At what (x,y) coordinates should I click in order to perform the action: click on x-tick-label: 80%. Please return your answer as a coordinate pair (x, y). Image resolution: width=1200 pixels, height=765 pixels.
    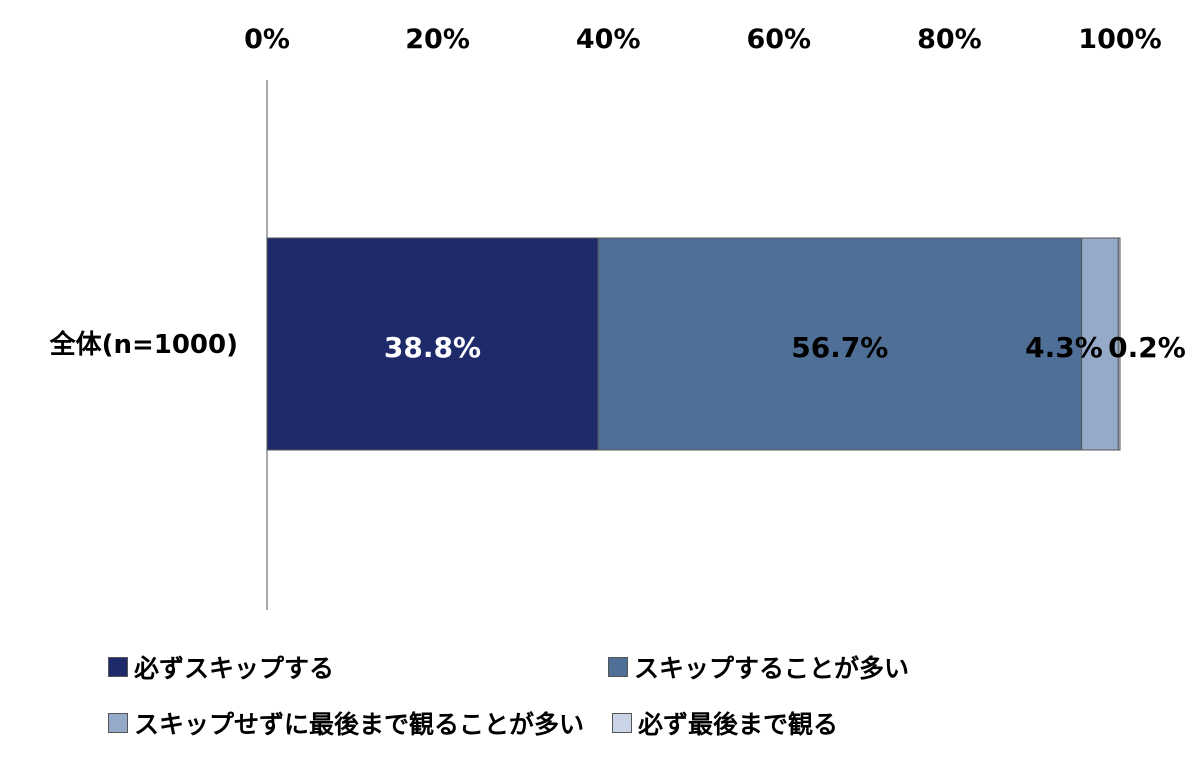
    Looking at the image, I should click on (949, 39).